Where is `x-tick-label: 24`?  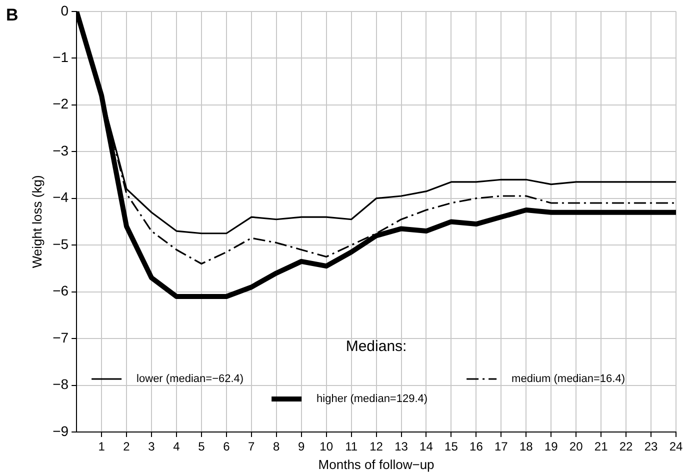
x-tick-label: 24 is located at coordinates (676, 447).